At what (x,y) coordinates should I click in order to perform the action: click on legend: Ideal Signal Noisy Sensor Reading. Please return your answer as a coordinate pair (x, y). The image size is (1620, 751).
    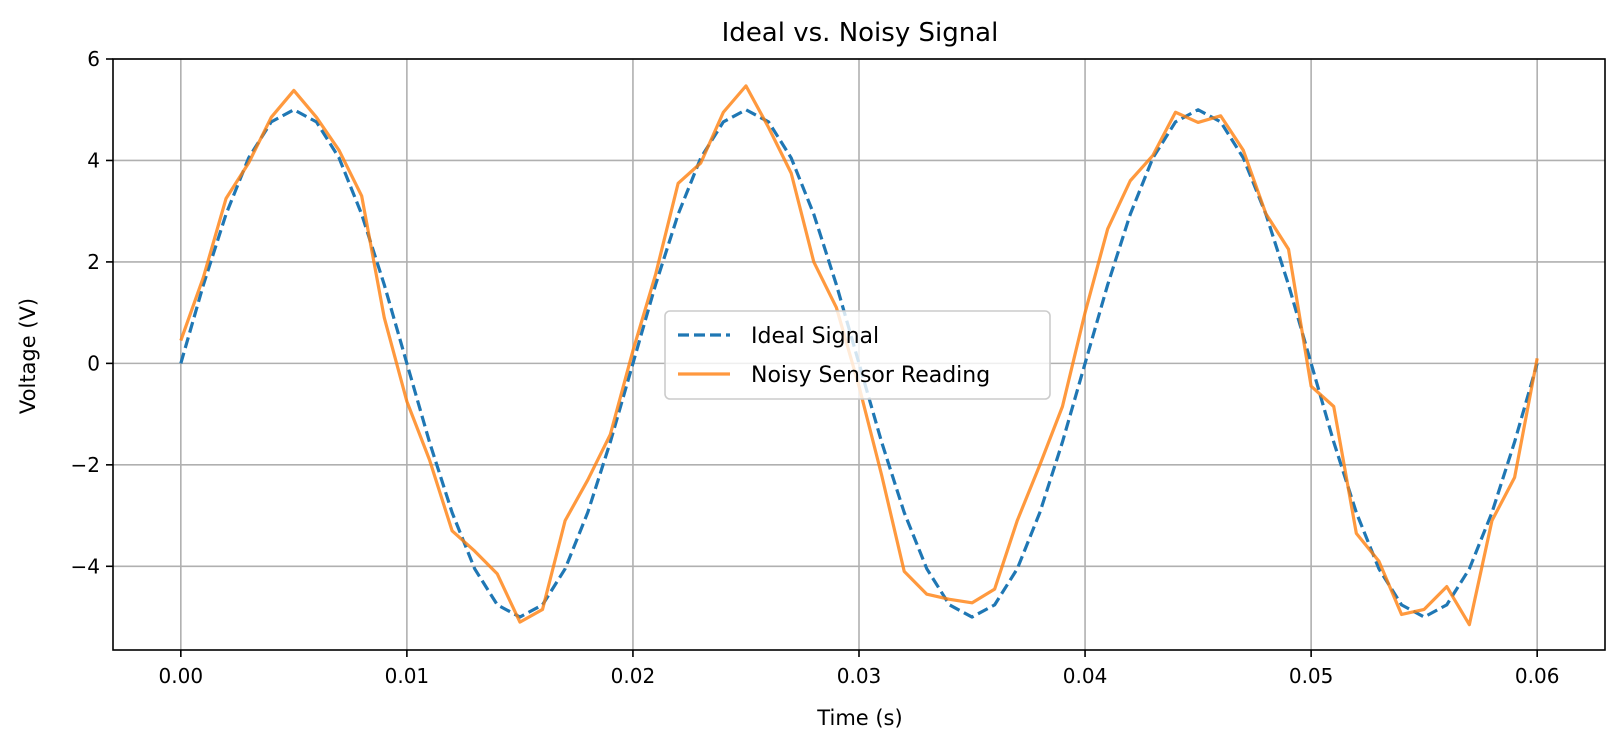
    Looking at the image, I should click on (857, 355).